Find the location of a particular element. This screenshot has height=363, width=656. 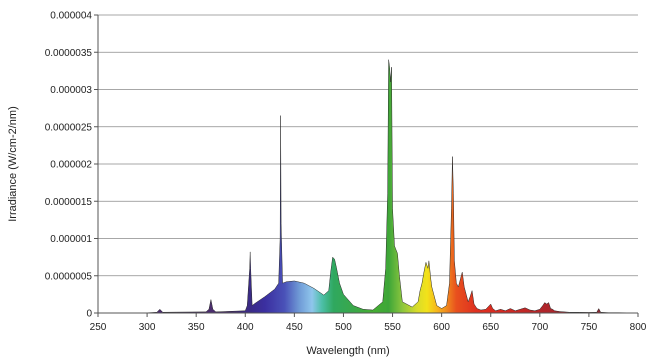

x-tick-label: 750 is located at coordinates (589, 327).